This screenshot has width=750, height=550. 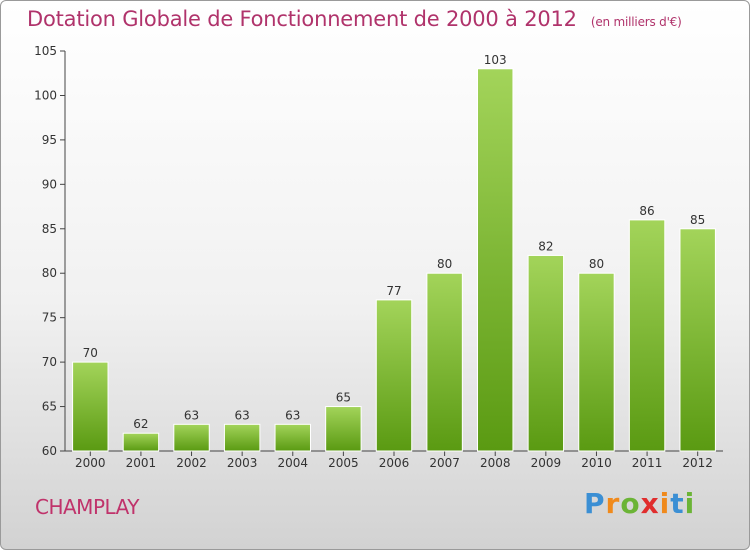 What do you see at coordinates (677, 503) in the screenshot?
I see `logo-letter: t` at bounding box center [677, 503].